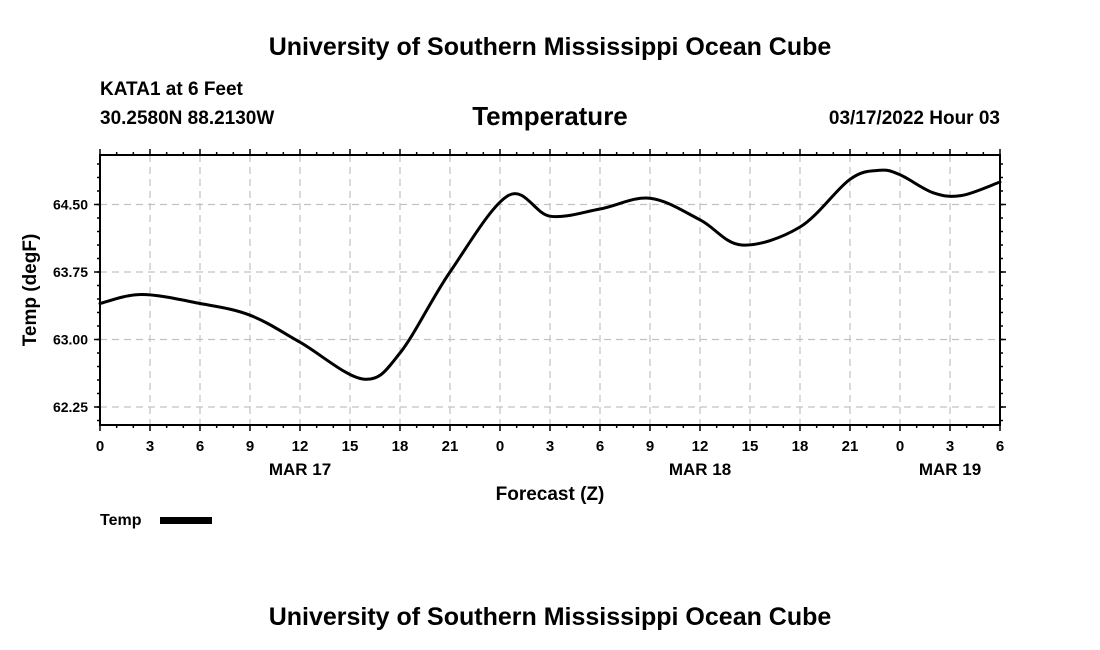 The image size is (1100, 650). What do you see at coordinates (300, 469) in the screenshot?
I see `x-date-label: MAR 17` at bounding box center [300, 469].